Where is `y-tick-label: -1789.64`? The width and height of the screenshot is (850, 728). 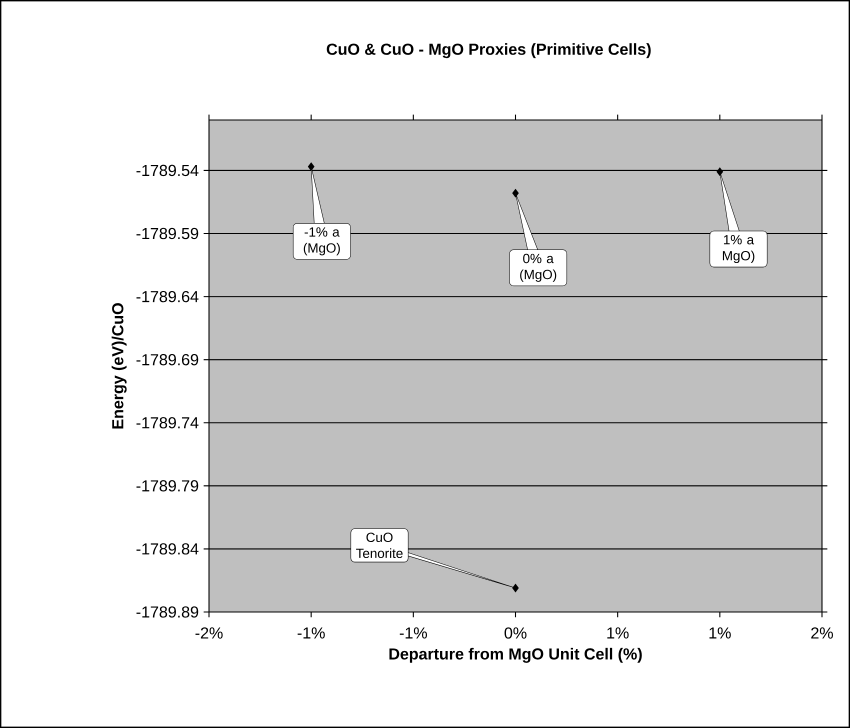
y-tick-label: -1789.64 is located at coordinates (167, 296).